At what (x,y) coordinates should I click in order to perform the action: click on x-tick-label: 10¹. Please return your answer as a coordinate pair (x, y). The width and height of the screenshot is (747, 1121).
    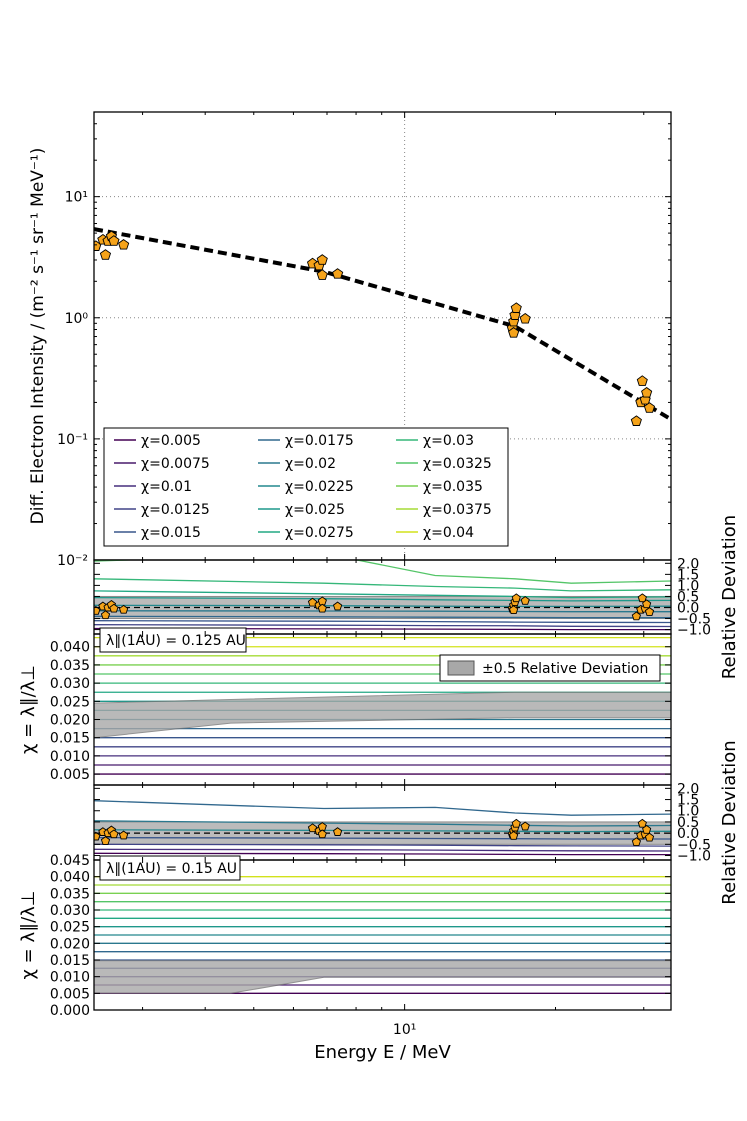
    Looking at the image, I should click on (404, 1030).